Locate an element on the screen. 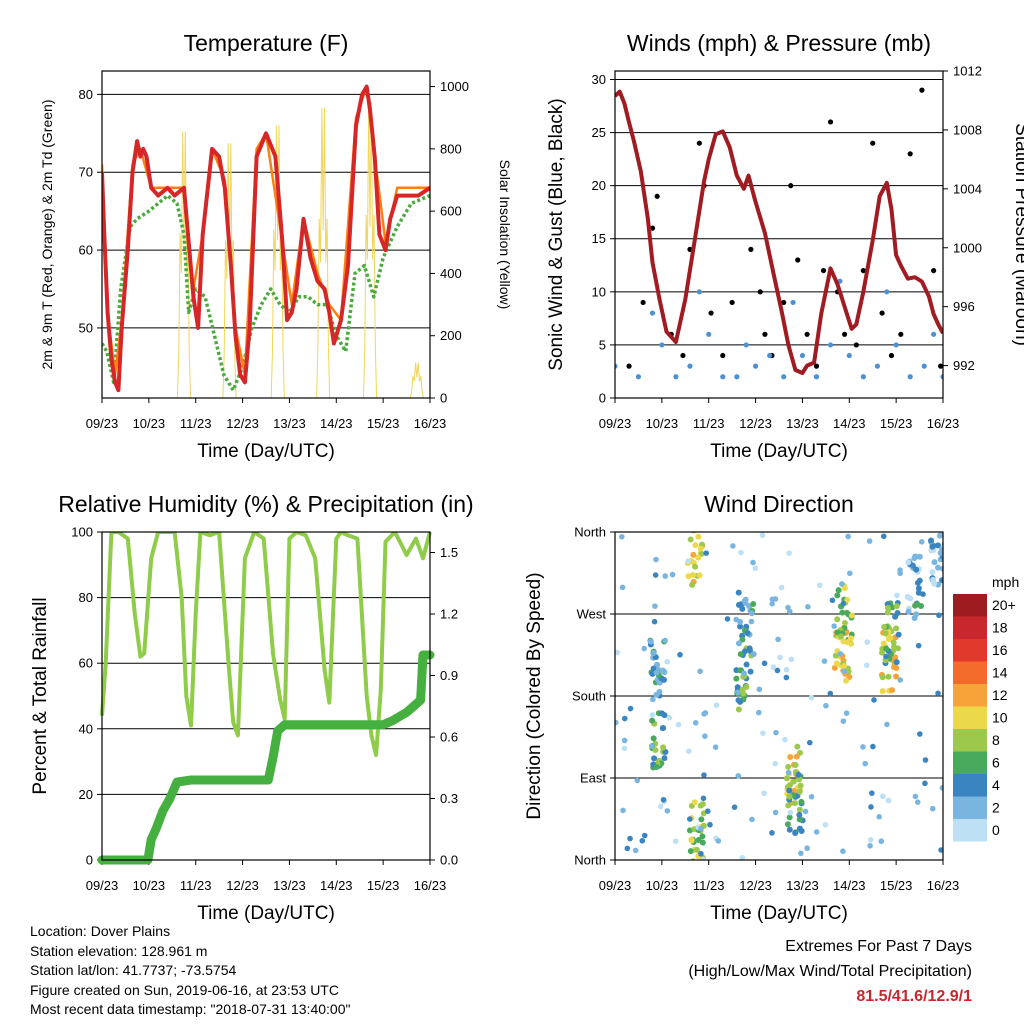 This screenshot has width=1024, height=1024. colorbar-label: 16 is located at coordinates (1000, 650).